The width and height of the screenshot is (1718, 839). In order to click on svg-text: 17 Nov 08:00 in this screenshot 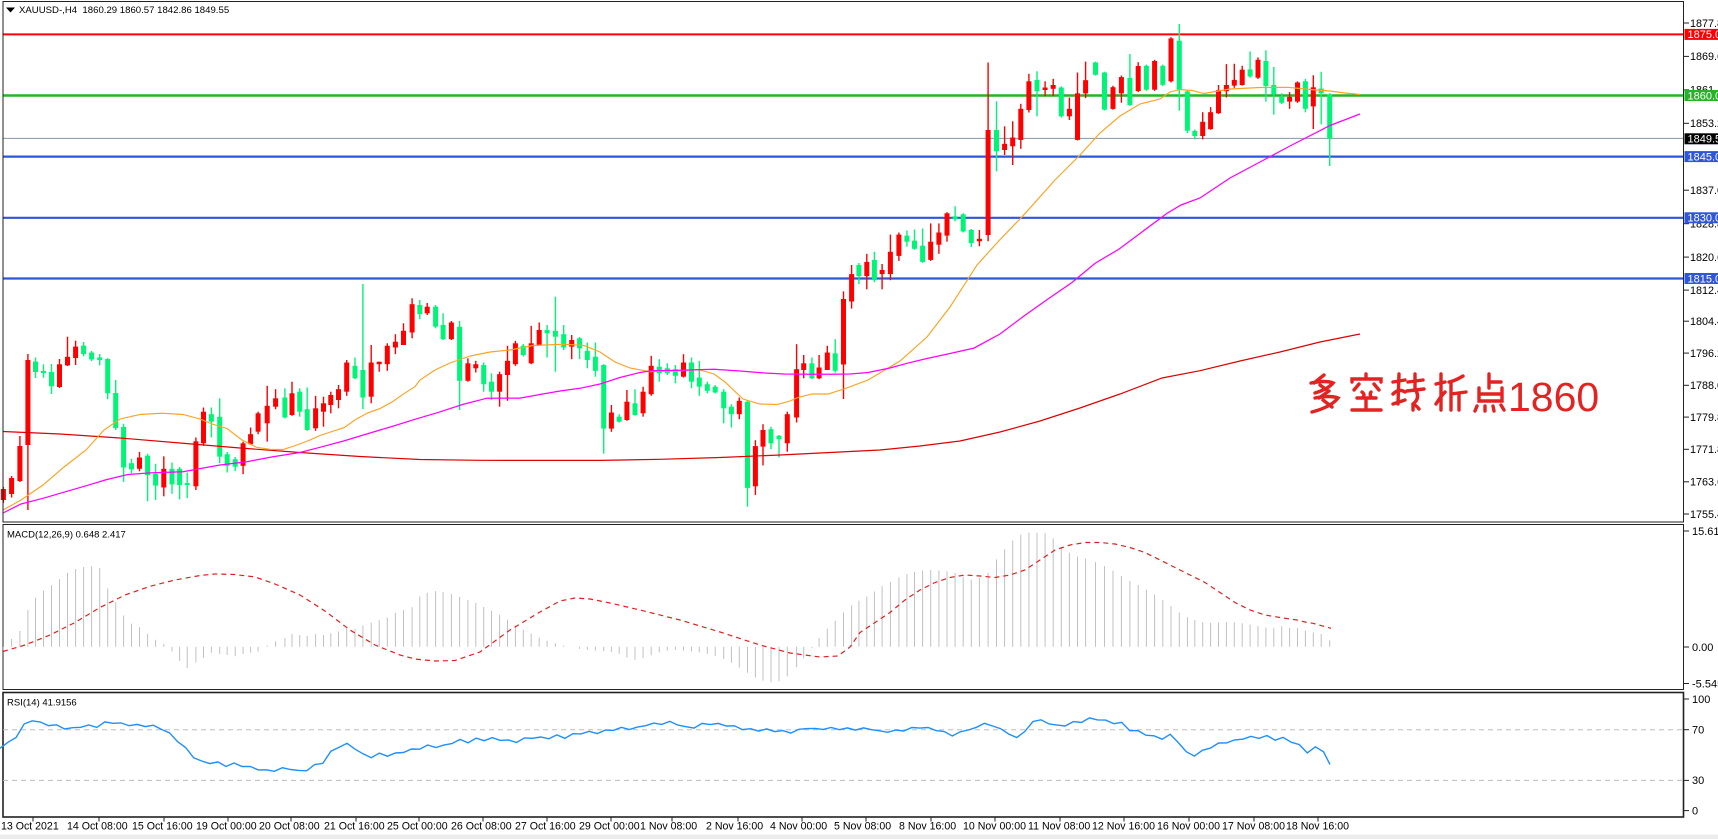, I will do `click(1253, 827)`.